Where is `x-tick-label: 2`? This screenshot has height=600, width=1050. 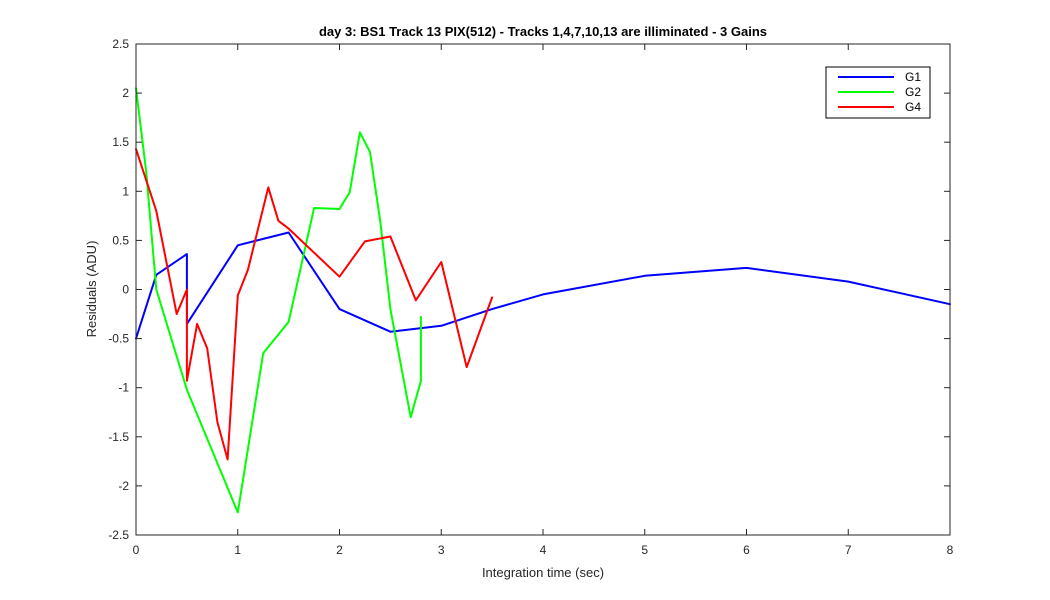 x-tick-label: 2 is located at coordinates (339, 550).